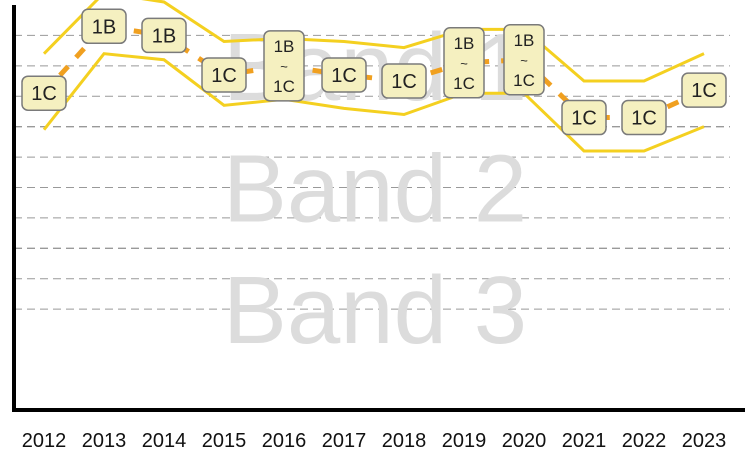 Image resolution: width=745 pixels, height=461 pixels. I want to click on x-tick-label: 2014, so click(164, 441).